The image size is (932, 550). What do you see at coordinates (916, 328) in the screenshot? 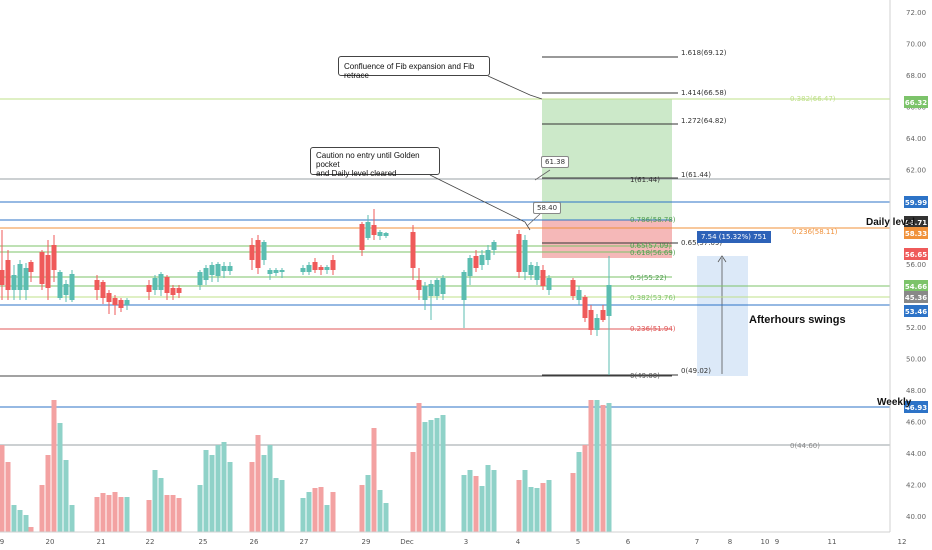
I see `y-axis-tick: 52.00` at bounding box center [916, 328].